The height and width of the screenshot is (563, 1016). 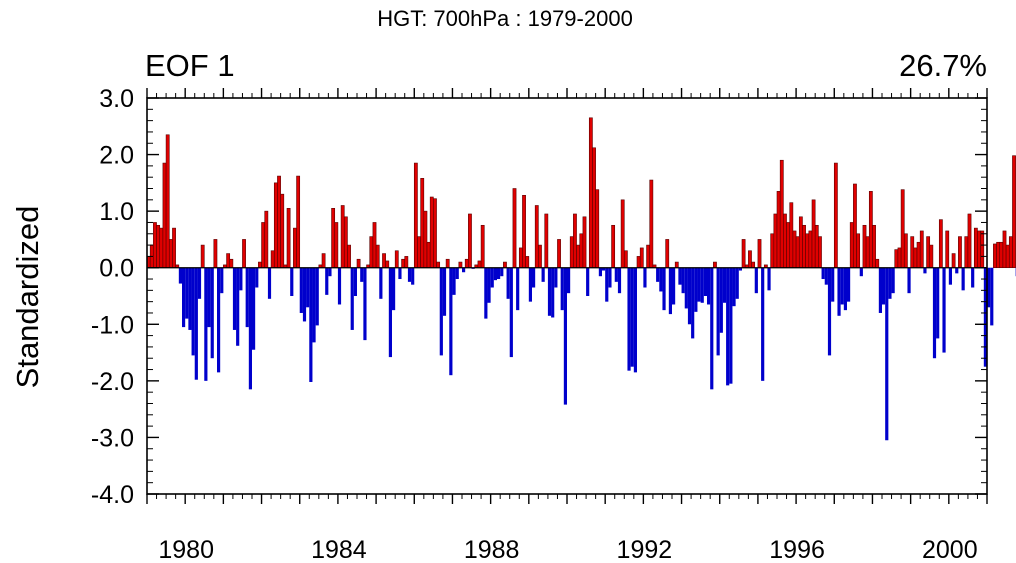 What do you see at coordinates (190, 65) in the screenshot?
I see `eof-label: EOF 1` at bounding box center [190, 65].